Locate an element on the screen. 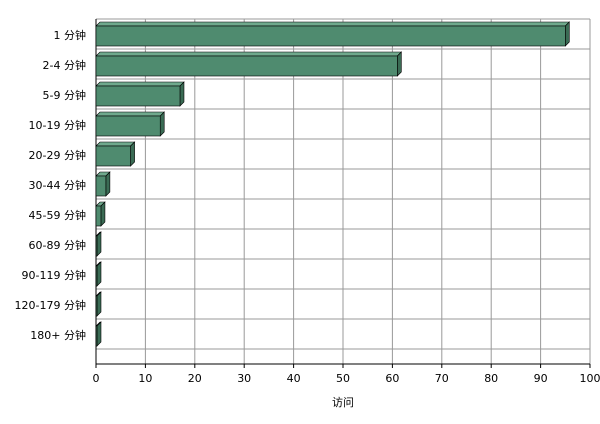 This screenshot has width=600, height=424. x-tick-label: 70 is located at coordinates (442, 378).